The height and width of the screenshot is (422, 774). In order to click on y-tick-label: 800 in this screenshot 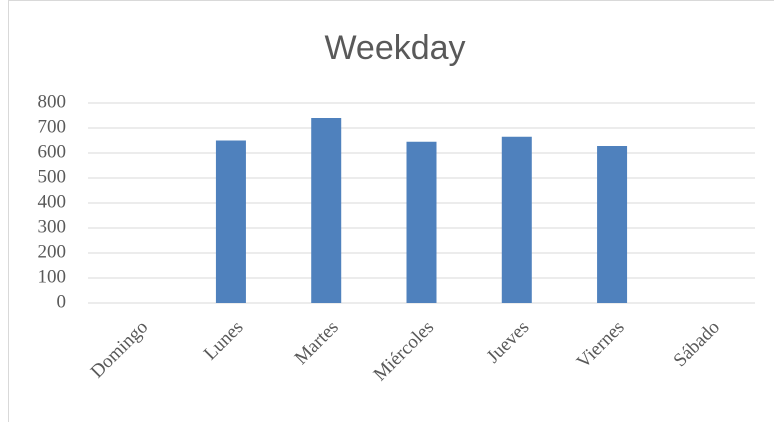, I will do `click(52, 101)`.